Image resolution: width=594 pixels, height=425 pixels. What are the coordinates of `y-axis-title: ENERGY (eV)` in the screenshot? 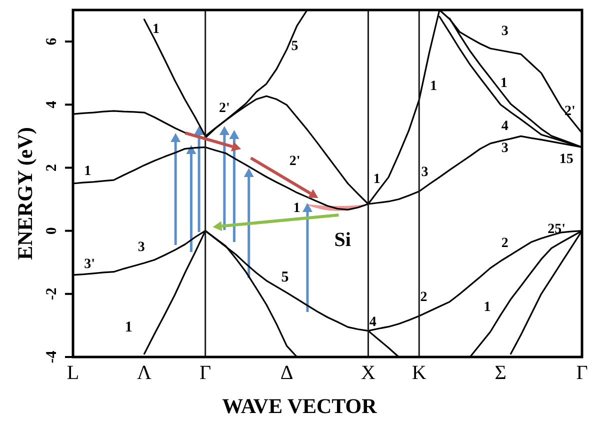 It's located at (25, 193).